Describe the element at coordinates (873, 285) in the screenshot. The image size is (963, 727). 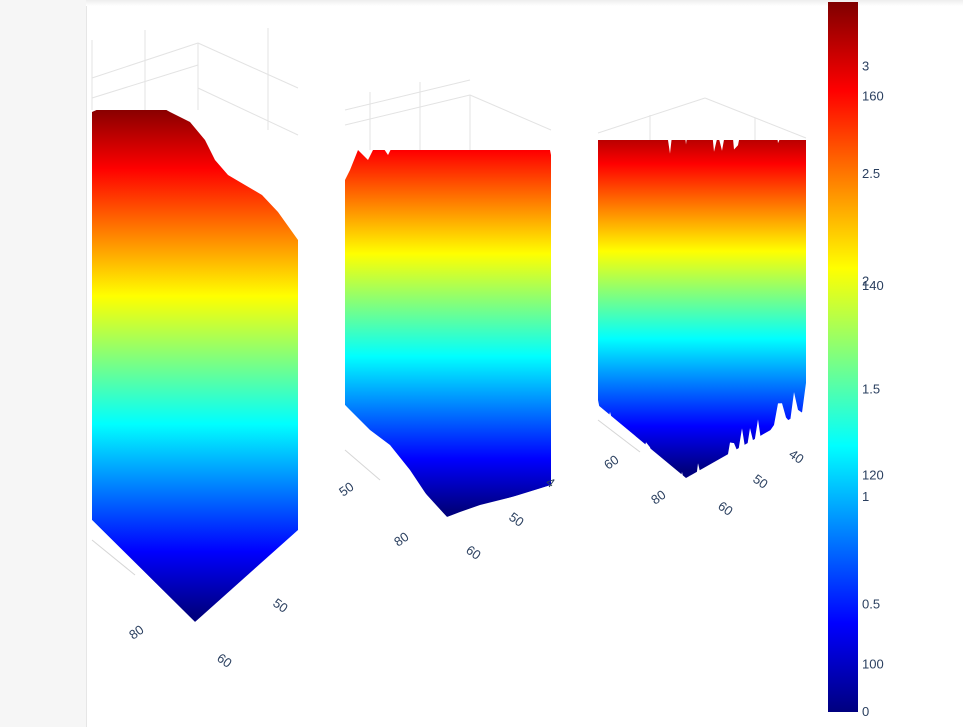
I see `colorbar-tick-label: 140` at that location.